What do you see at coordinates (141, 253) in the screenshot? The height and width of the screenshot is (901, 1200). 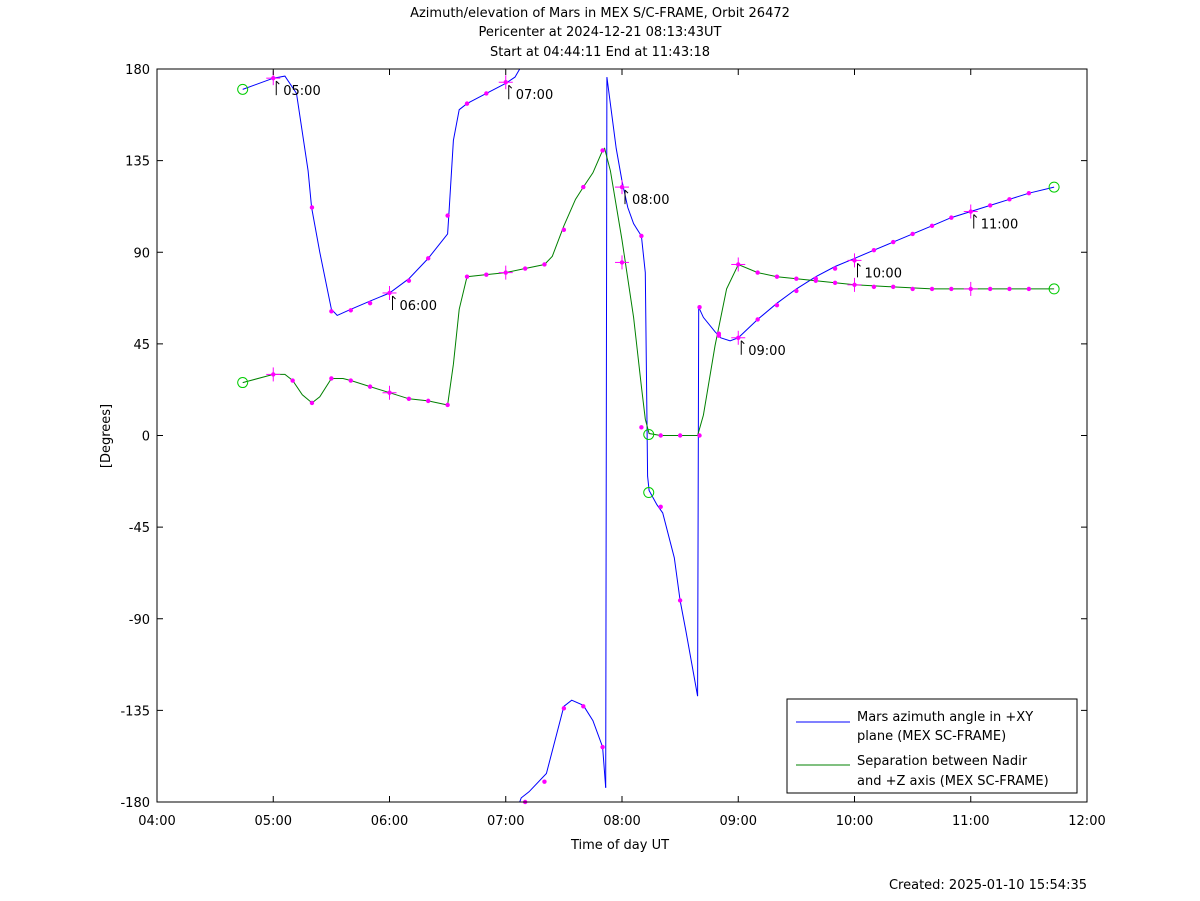 I see `y-tick-label: 90` at bounding box center [141, 253].